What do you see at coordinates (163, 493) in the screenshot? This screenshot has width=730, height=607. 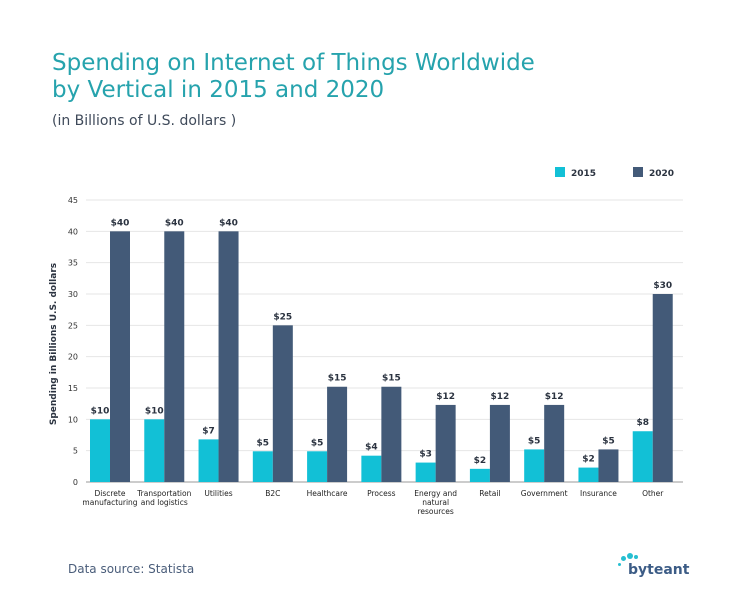 I see `x-tick-label: Transportation` at bounding box center [163, 493].